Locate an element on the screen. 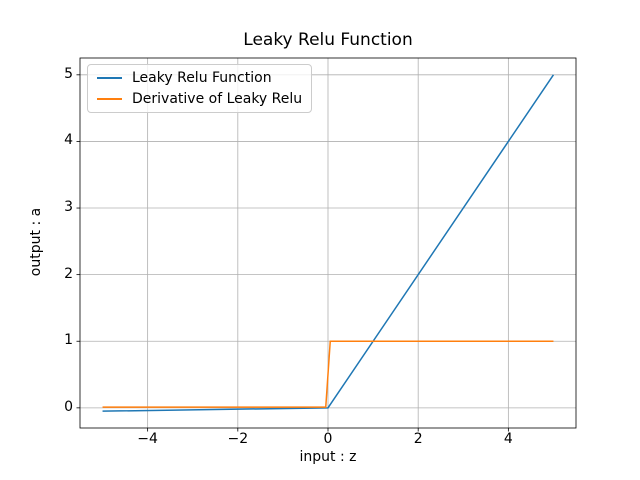 The width and height of the screenshot is (640, 480). y-tick-label: 4 is located at coordinates (68, 140).